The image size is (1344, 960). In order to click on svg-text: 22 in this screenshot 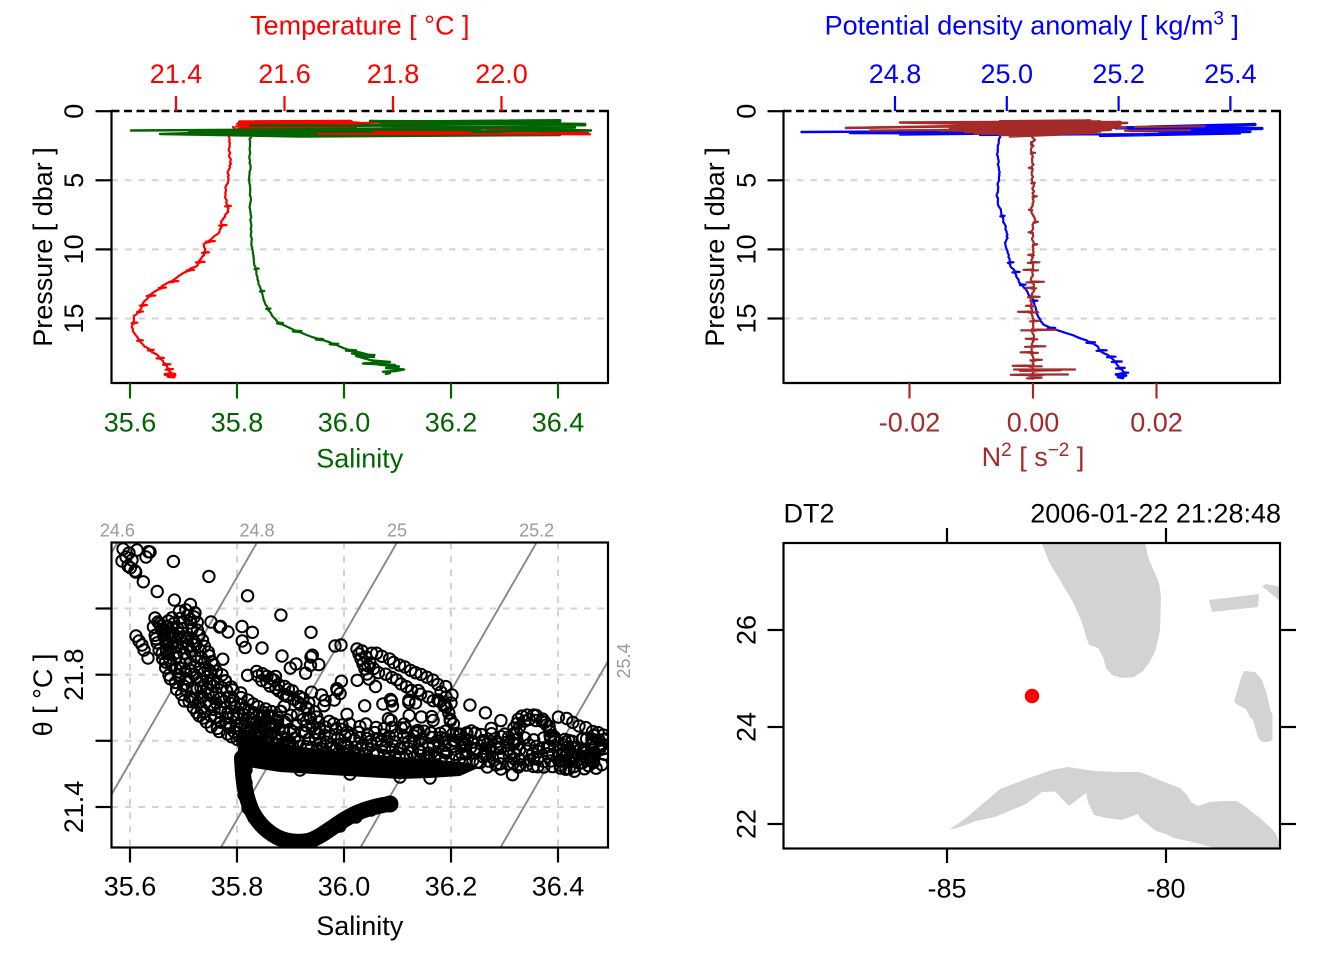, I will do `click(747, 824)`.